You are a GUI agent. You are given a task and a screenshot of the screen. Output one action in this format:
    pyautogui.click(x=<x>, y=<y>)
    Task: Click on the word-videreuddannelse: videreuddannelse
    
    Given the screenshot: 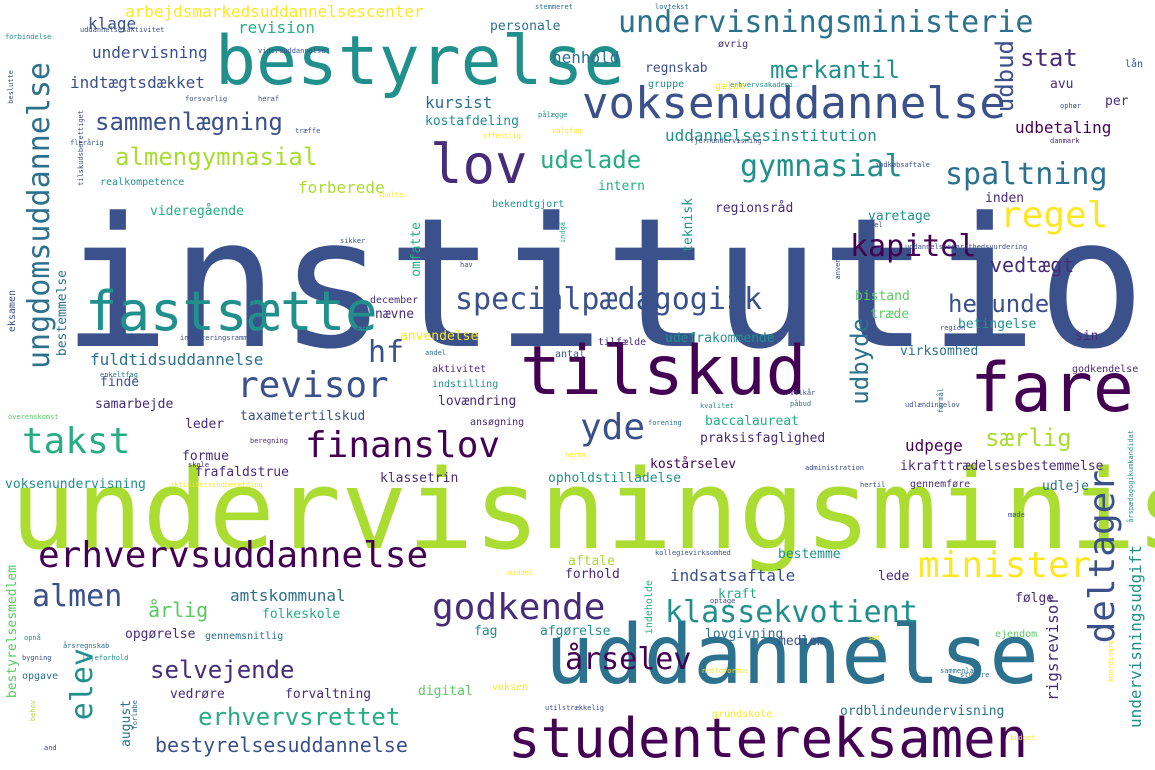 What is the action you would take?
    pyautogui.click(x=292, y=51)
    